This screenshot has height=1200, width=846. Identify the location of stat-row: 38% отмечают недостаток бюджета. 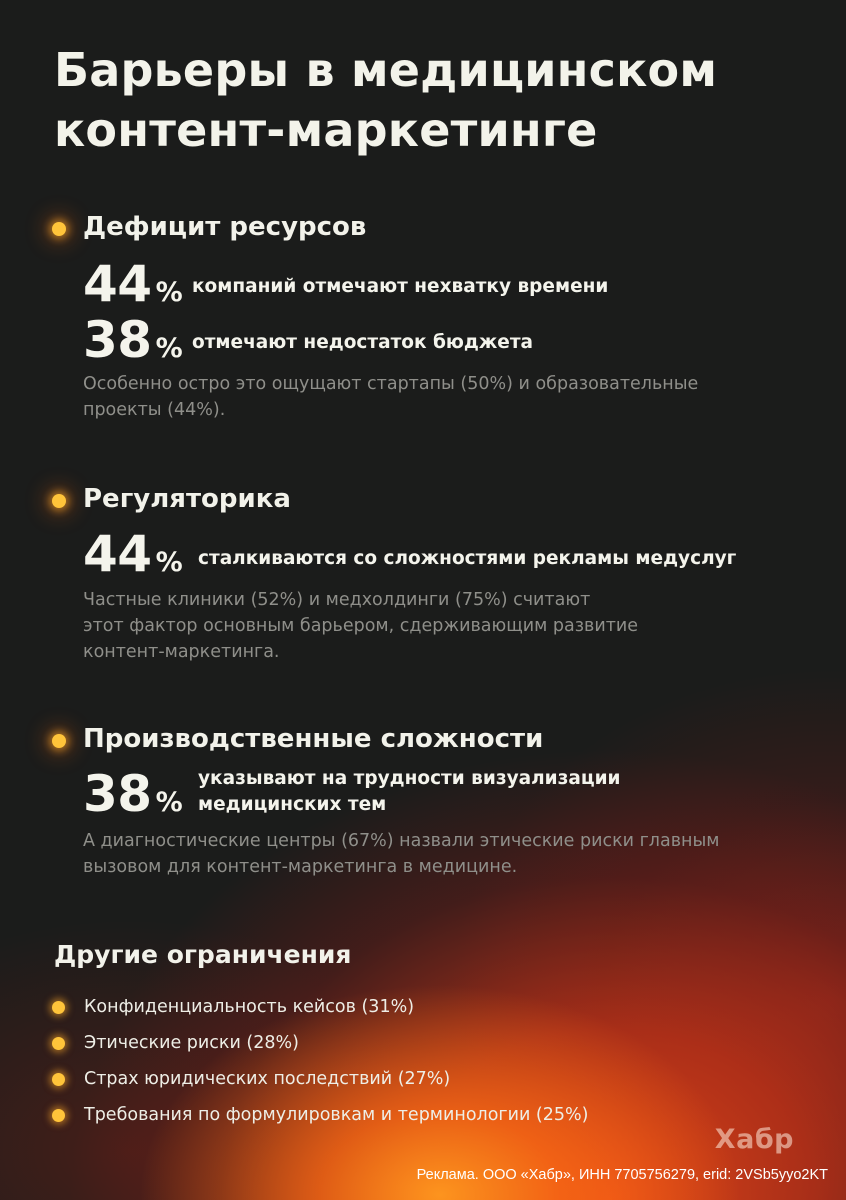
(432, 340).